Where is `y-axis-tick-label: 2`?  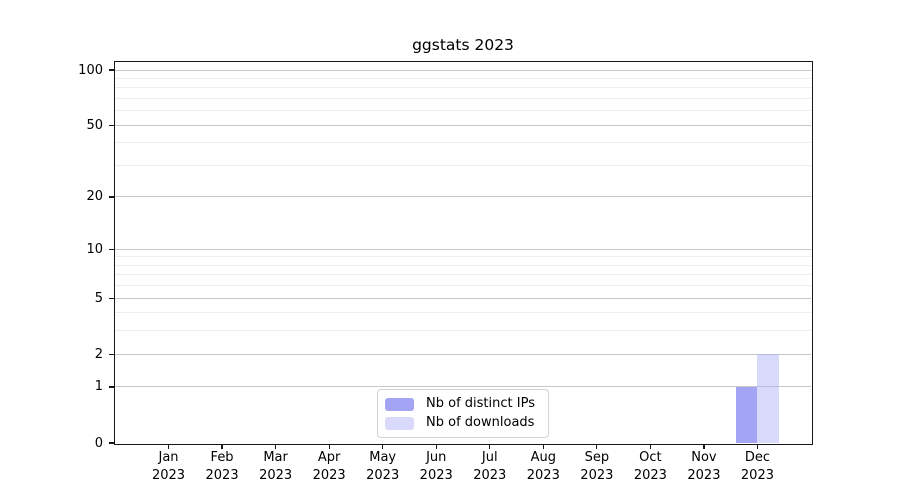 y-axis-tick-label: 2 is located at coordinates (98, 354).